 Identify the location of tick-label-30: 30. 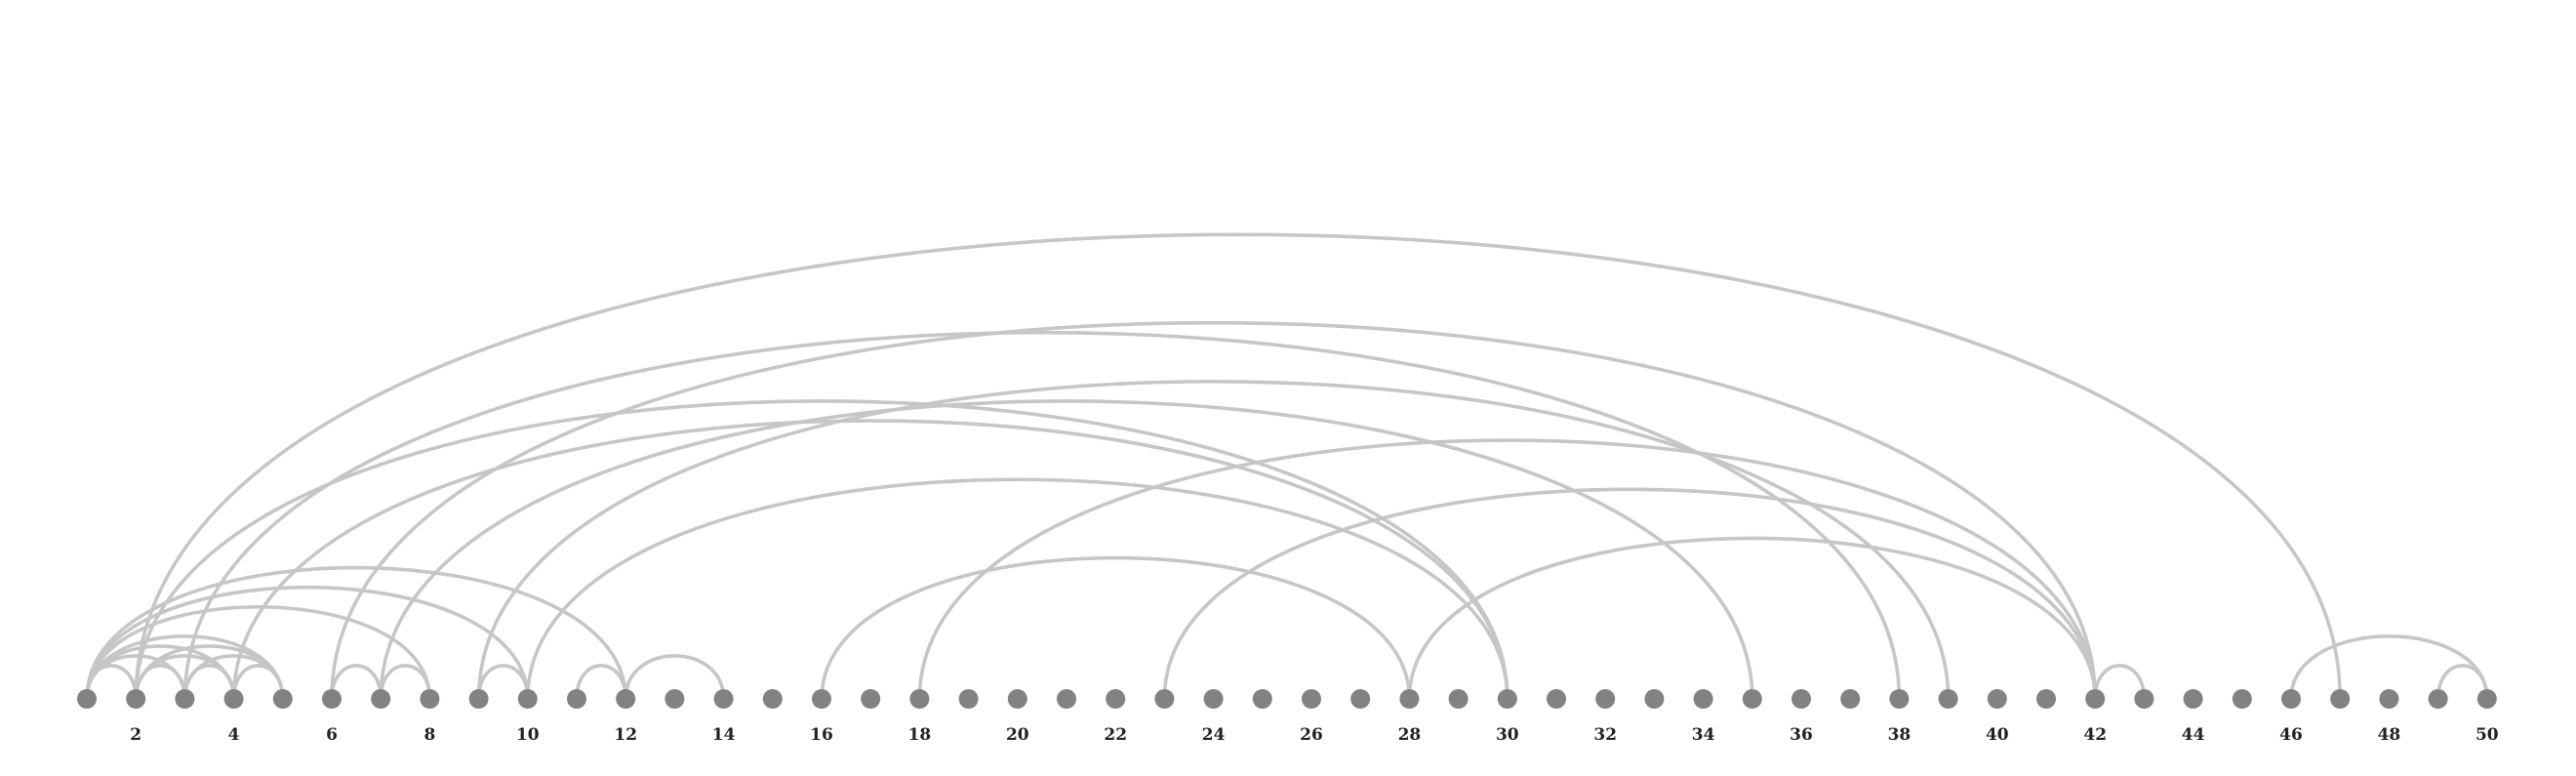
(1507, 735).